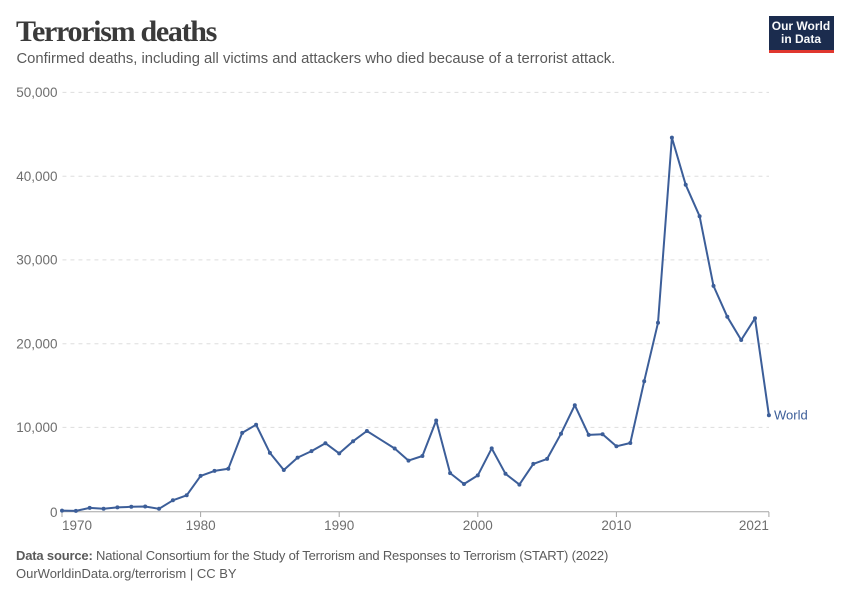  What do you see at coordinates (754, 525) in the screenshot?
I see `svg-text: 2021` at bounding box center [754, 525].